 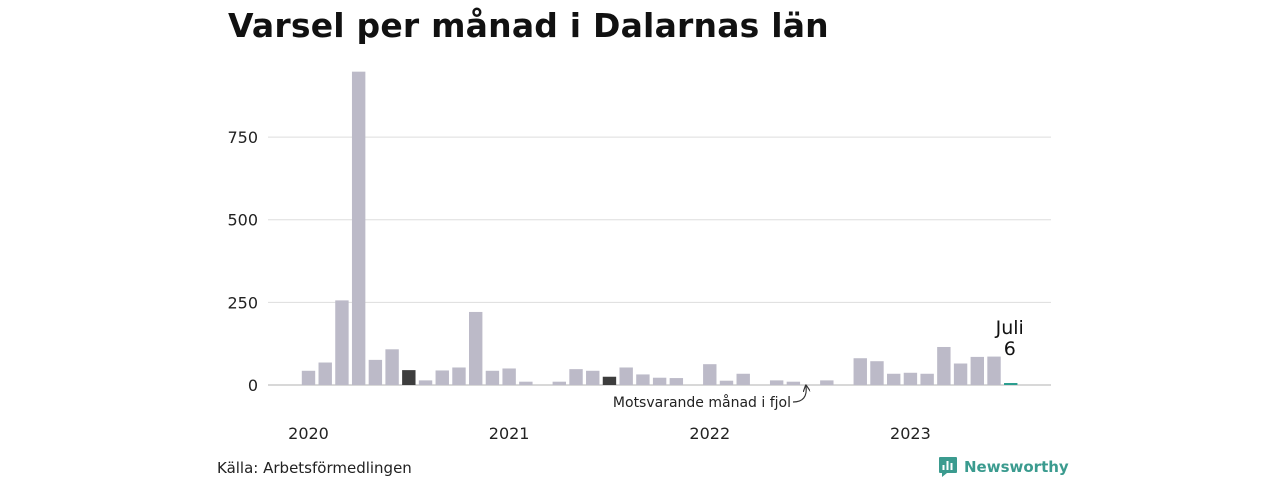 What do you see at coordinates (948, 467) in the screenshot?
I see `newsworthy-logo-icon` at bounding box center [948, 467].